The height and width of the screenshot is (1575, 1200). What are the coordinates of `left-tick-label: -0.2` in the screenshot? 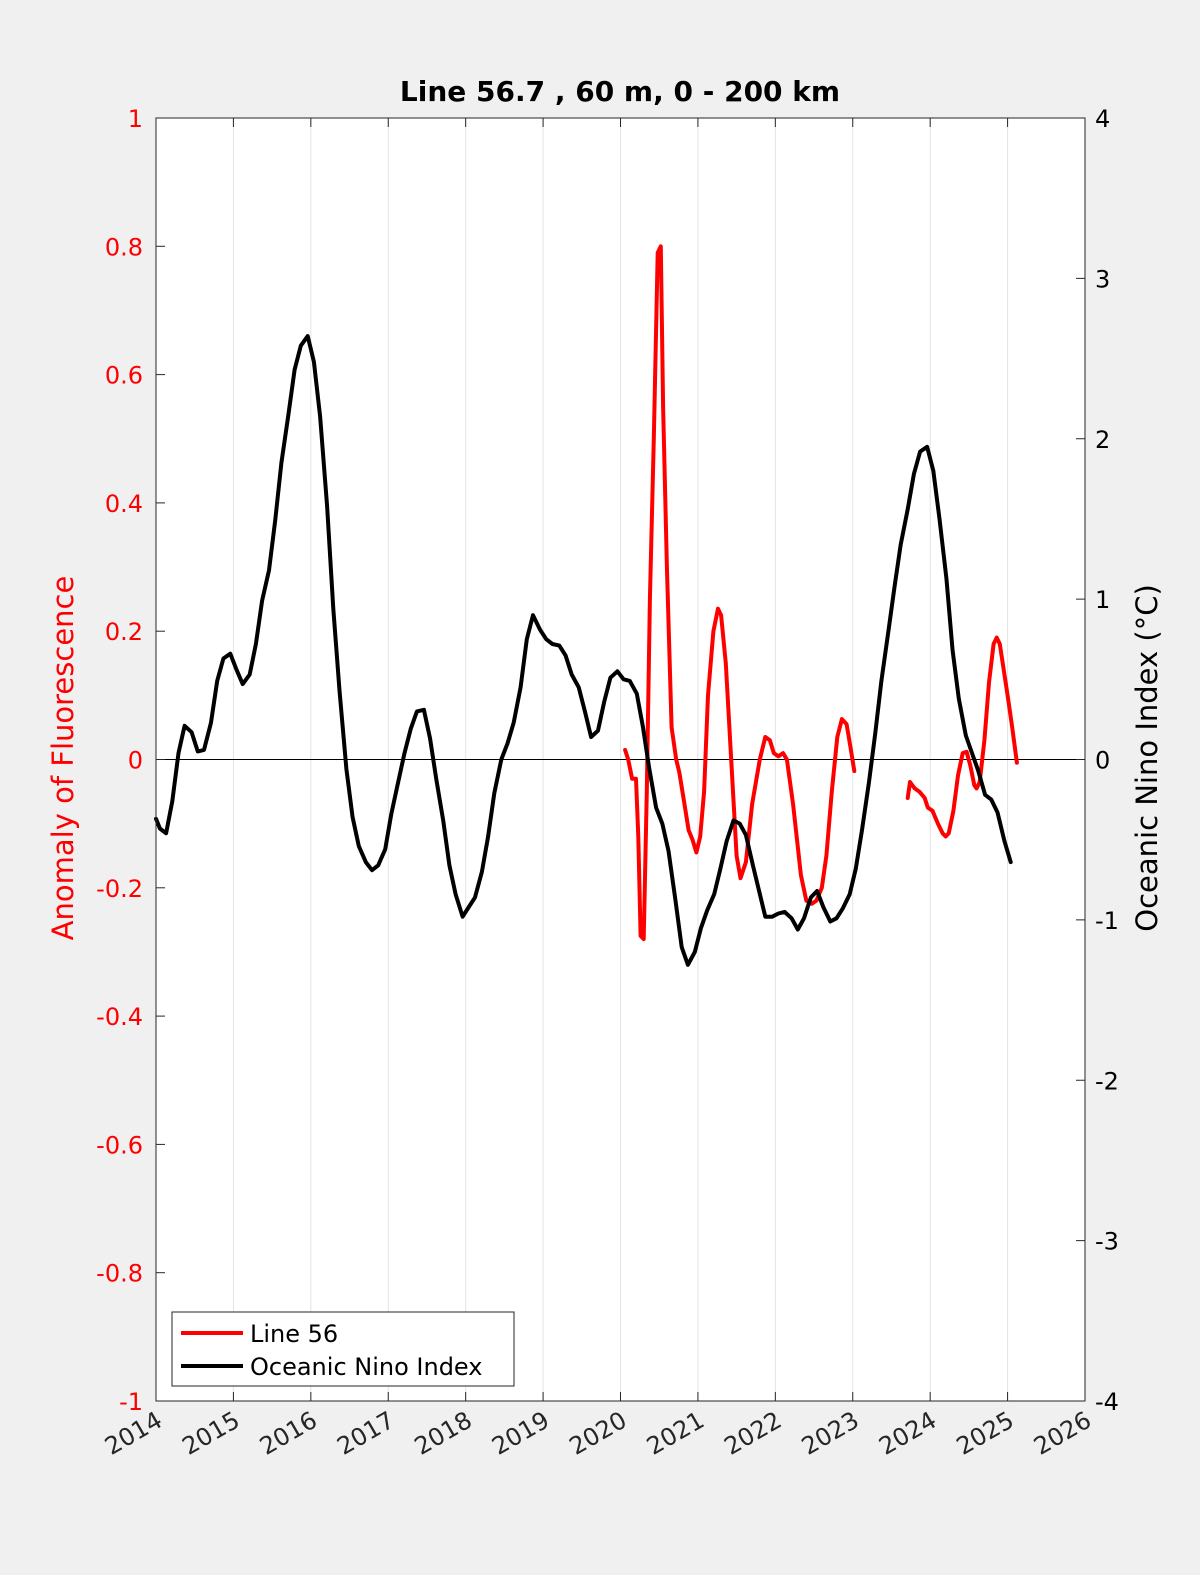 It's located at (119, 889).